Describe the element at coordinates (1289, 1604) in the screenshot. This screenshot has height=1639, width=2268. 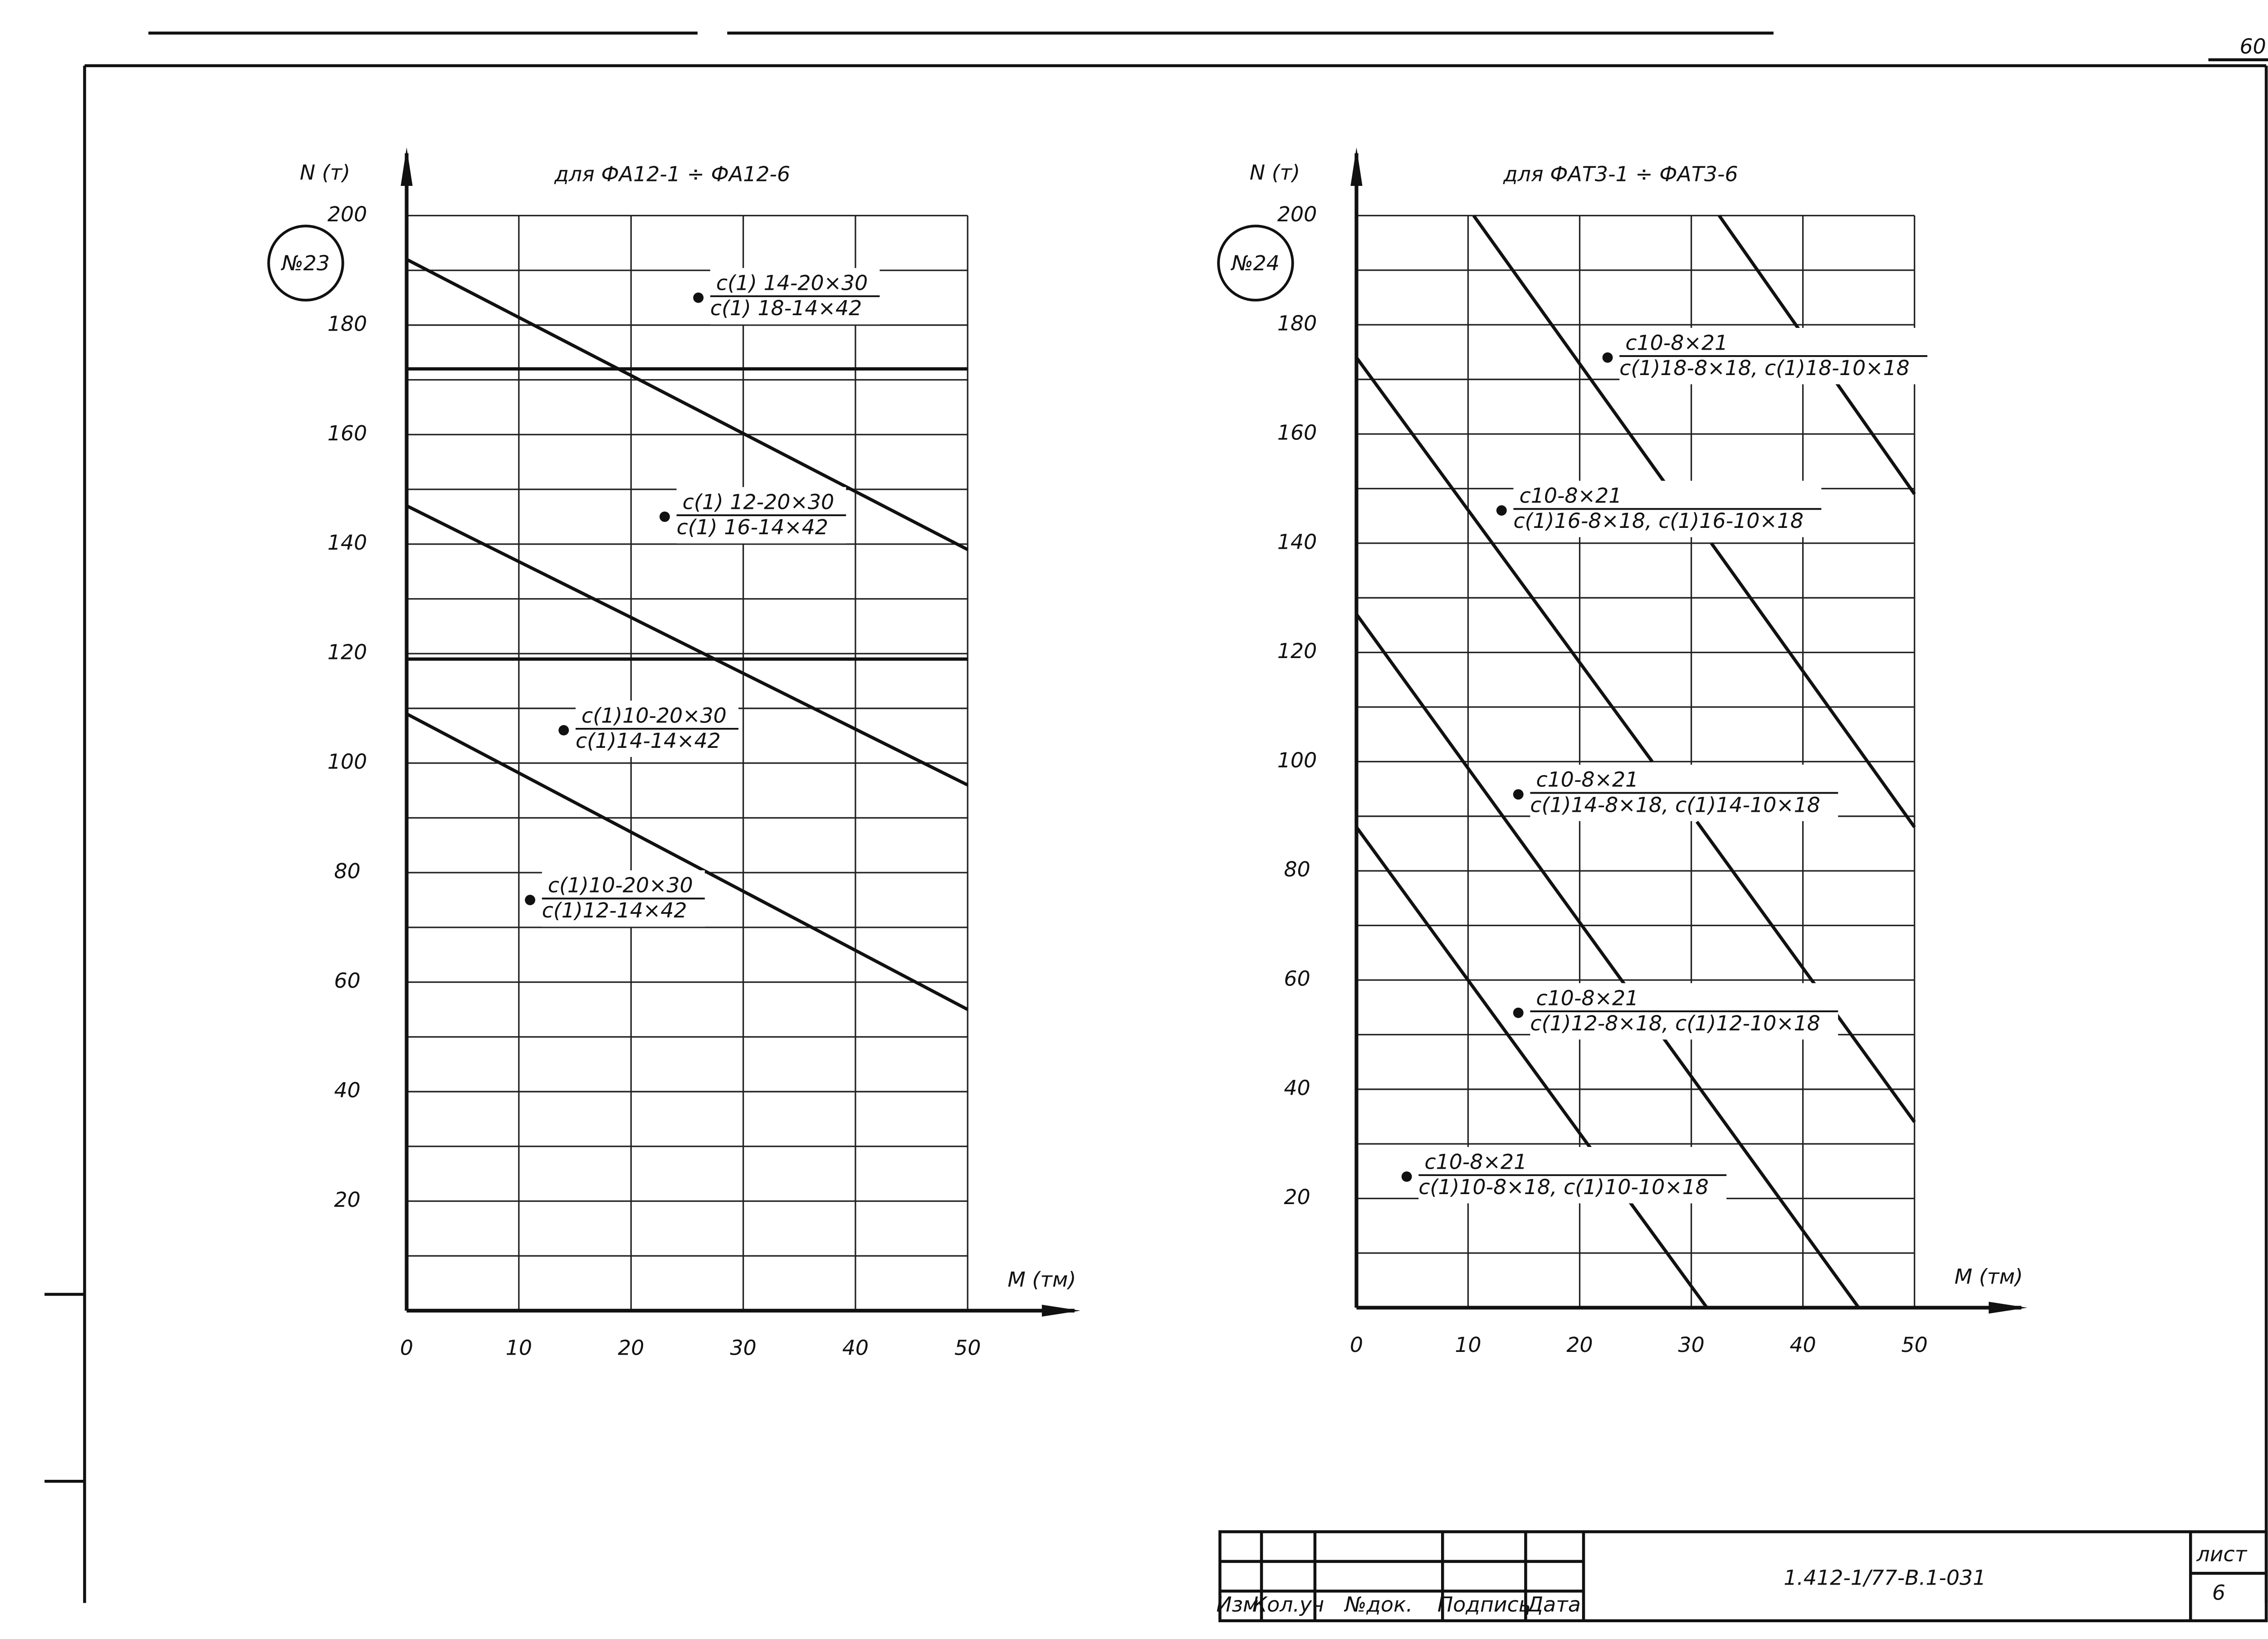
I see `stamp-column: Кол.уч` at that location.